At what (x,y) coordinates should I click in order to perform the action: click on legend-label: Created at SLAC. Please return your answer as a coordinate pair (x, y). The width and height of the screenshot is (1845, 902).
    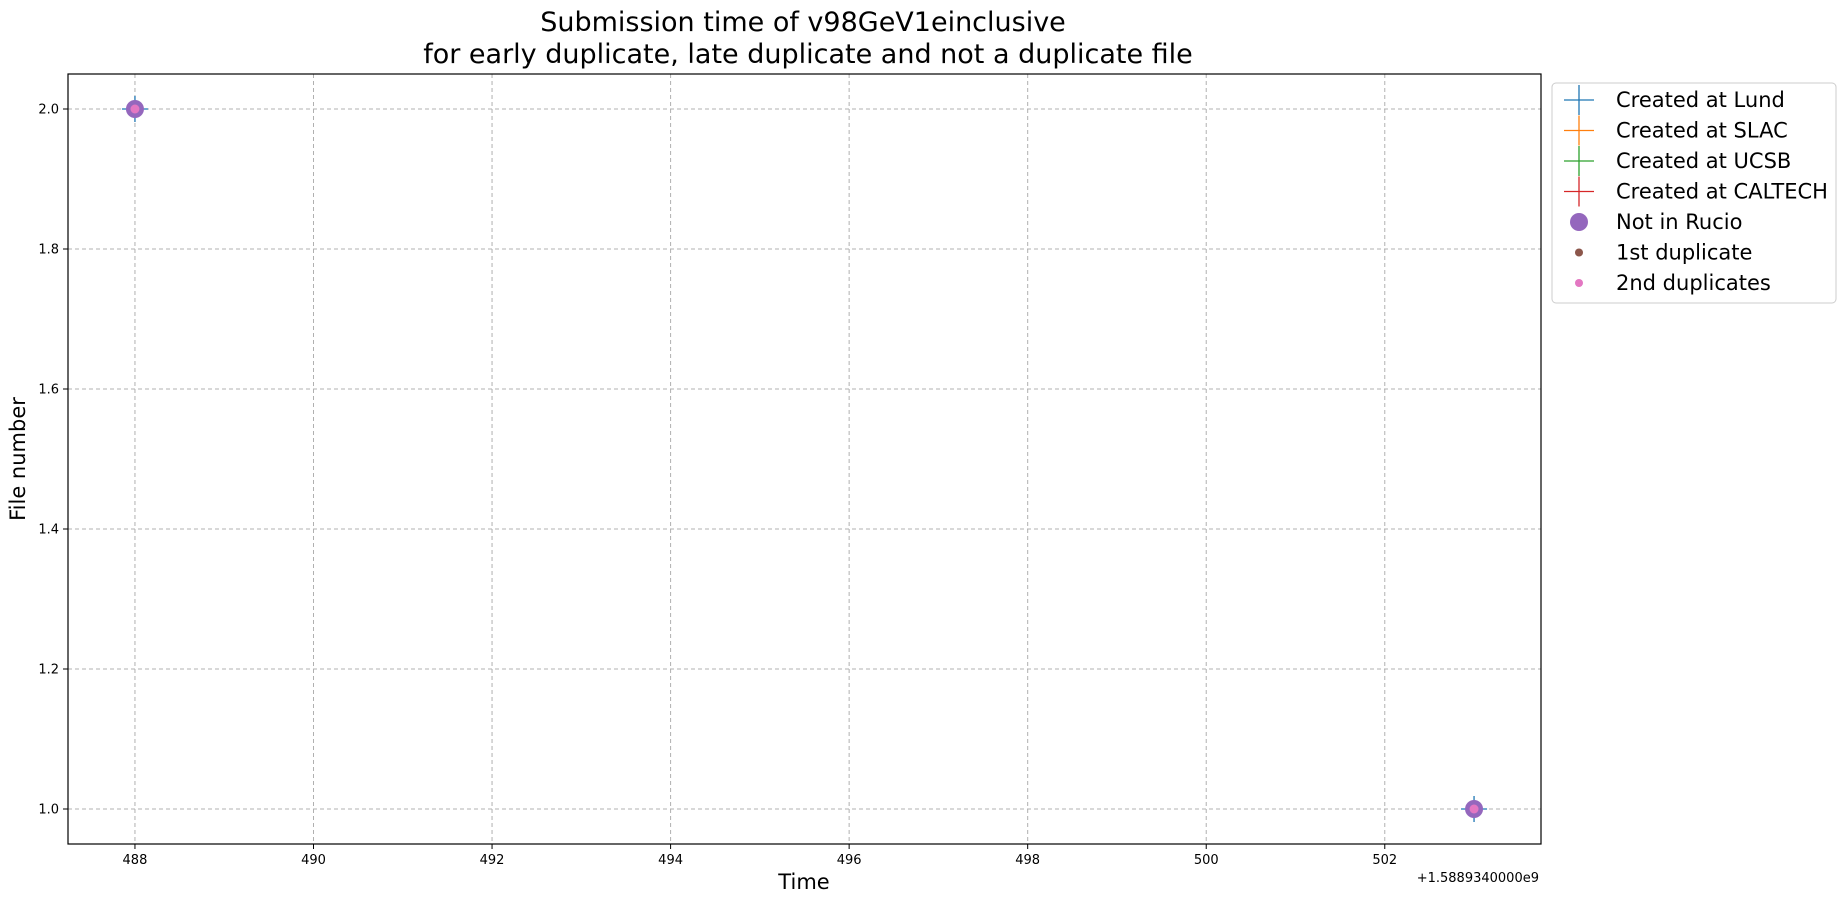
    Looking at the image, I should click on (1702, 131).